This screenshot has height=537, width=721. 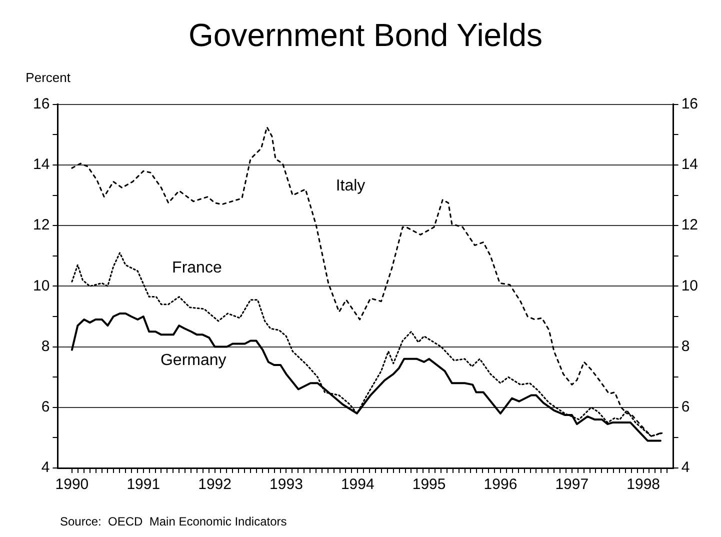 I want to click on y-tick-label: 6, so click(x=45, y=407).